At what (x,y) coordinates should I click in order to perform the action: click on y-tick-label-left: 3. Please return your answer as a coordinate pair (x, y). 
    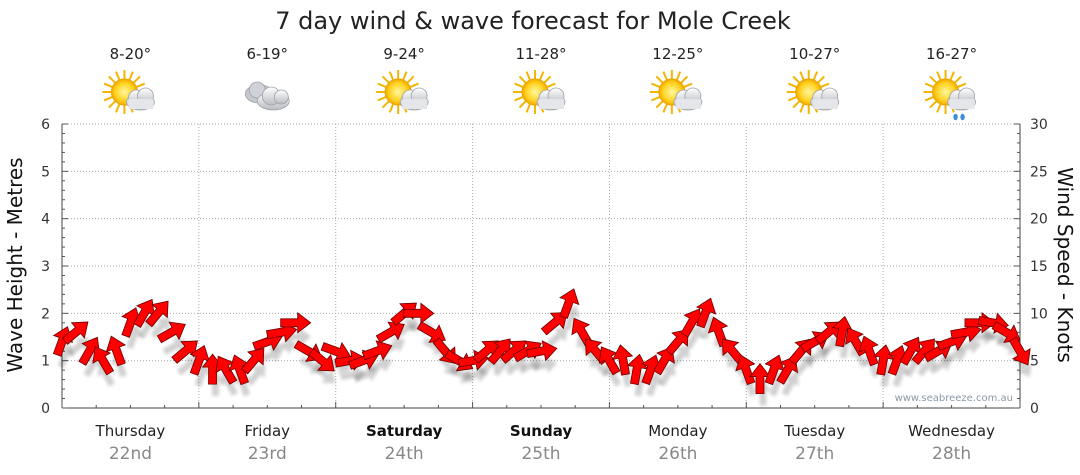
    Looking at the image, I should click on (45, 267).